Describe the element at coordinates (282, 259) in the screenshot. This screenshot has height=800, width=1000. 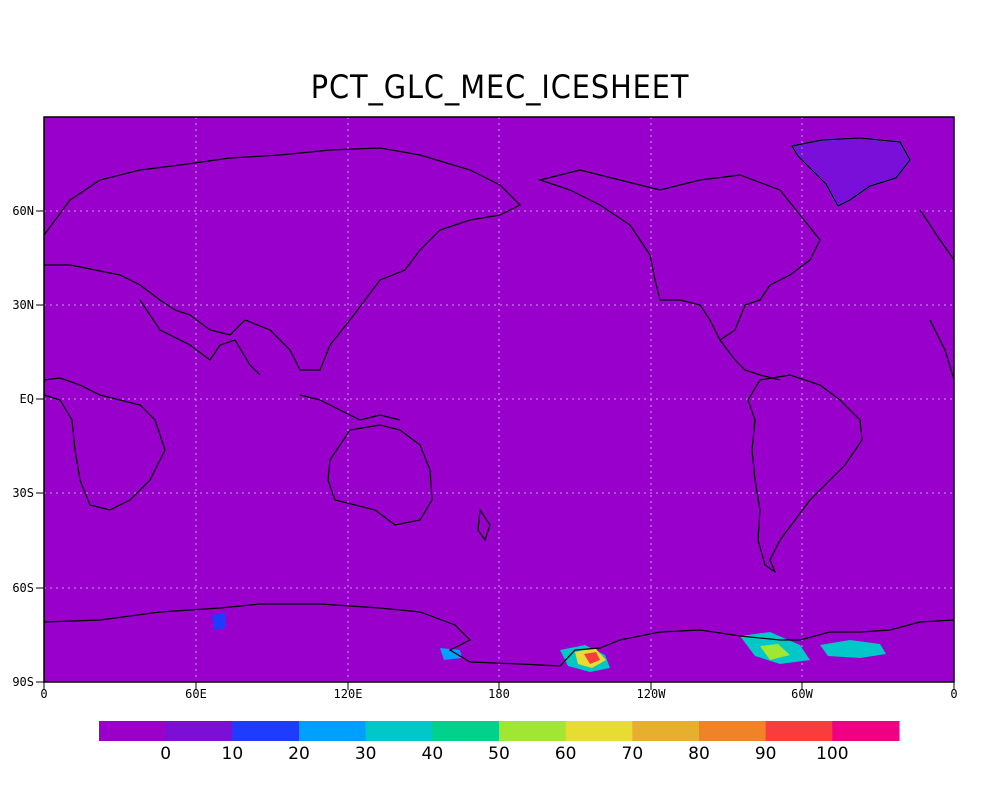
I see `coast-europe-asia` at that location.